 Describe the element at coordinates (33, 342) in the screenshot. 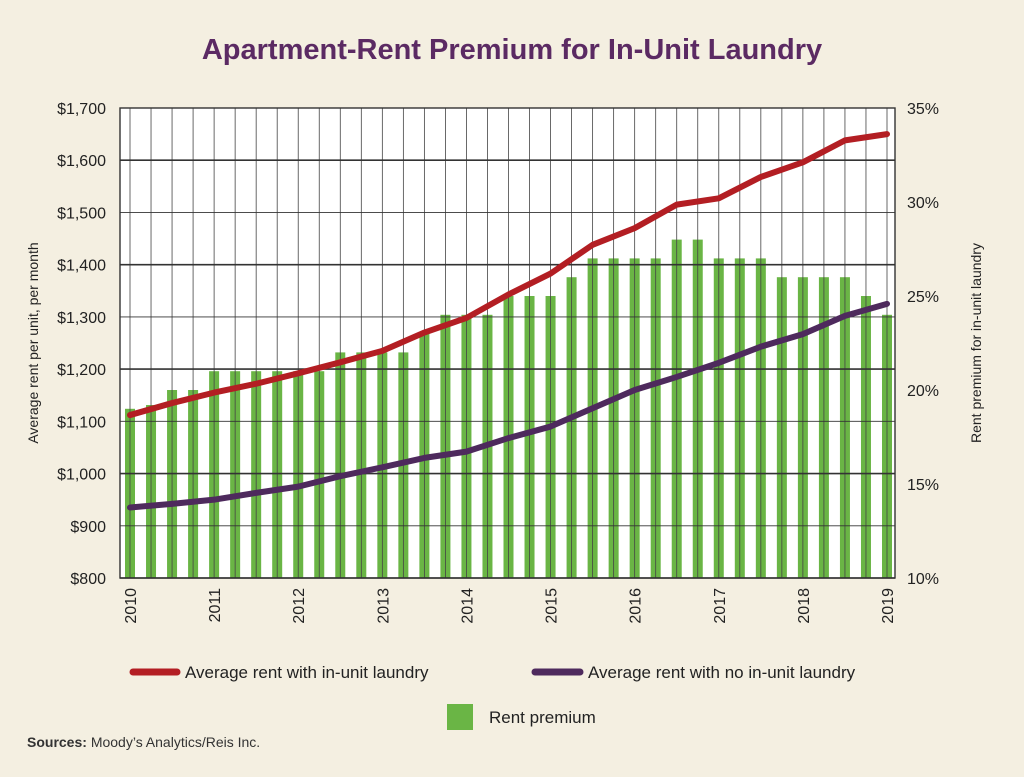

I see `y-left-axis-title: Average rent per unit, per month` at that location.